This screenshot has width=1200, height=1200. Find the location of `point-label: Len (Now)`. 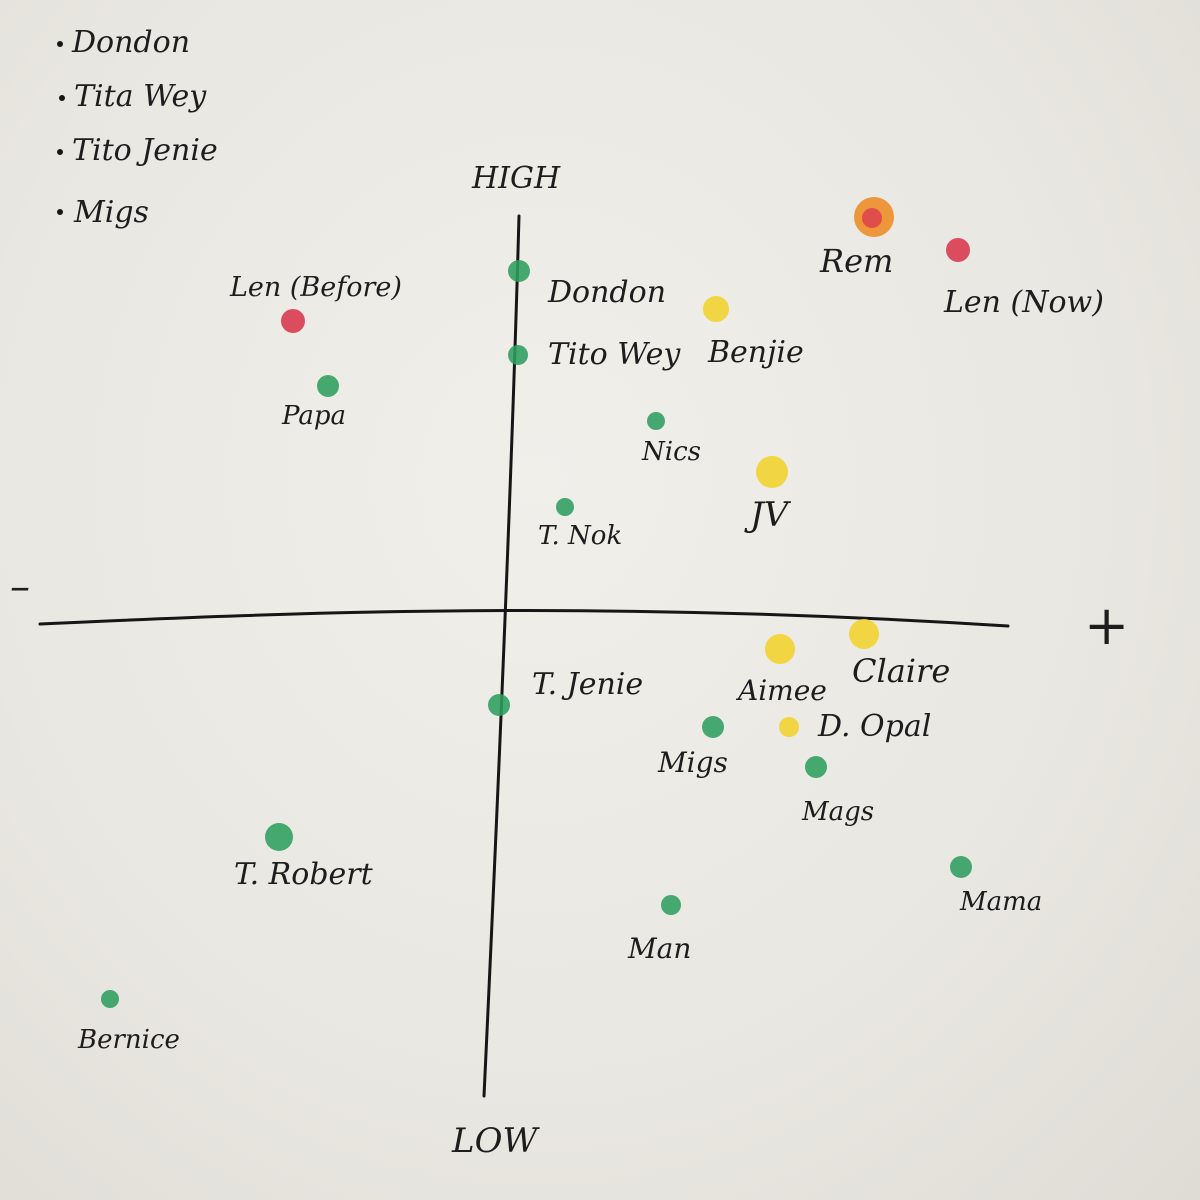

point-label: Len (Now) is located at coordinates (1023, 302).